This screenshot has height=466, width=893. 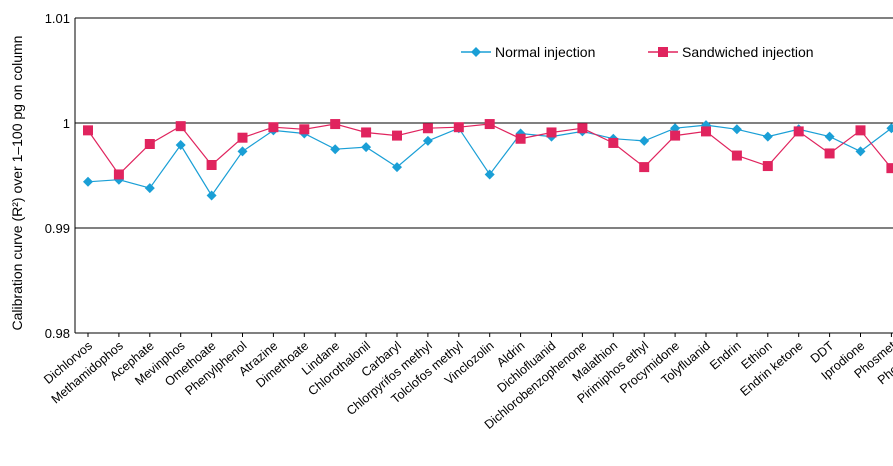 I want to click on x-tick-label: Endrin, so click(x=725, y=356).